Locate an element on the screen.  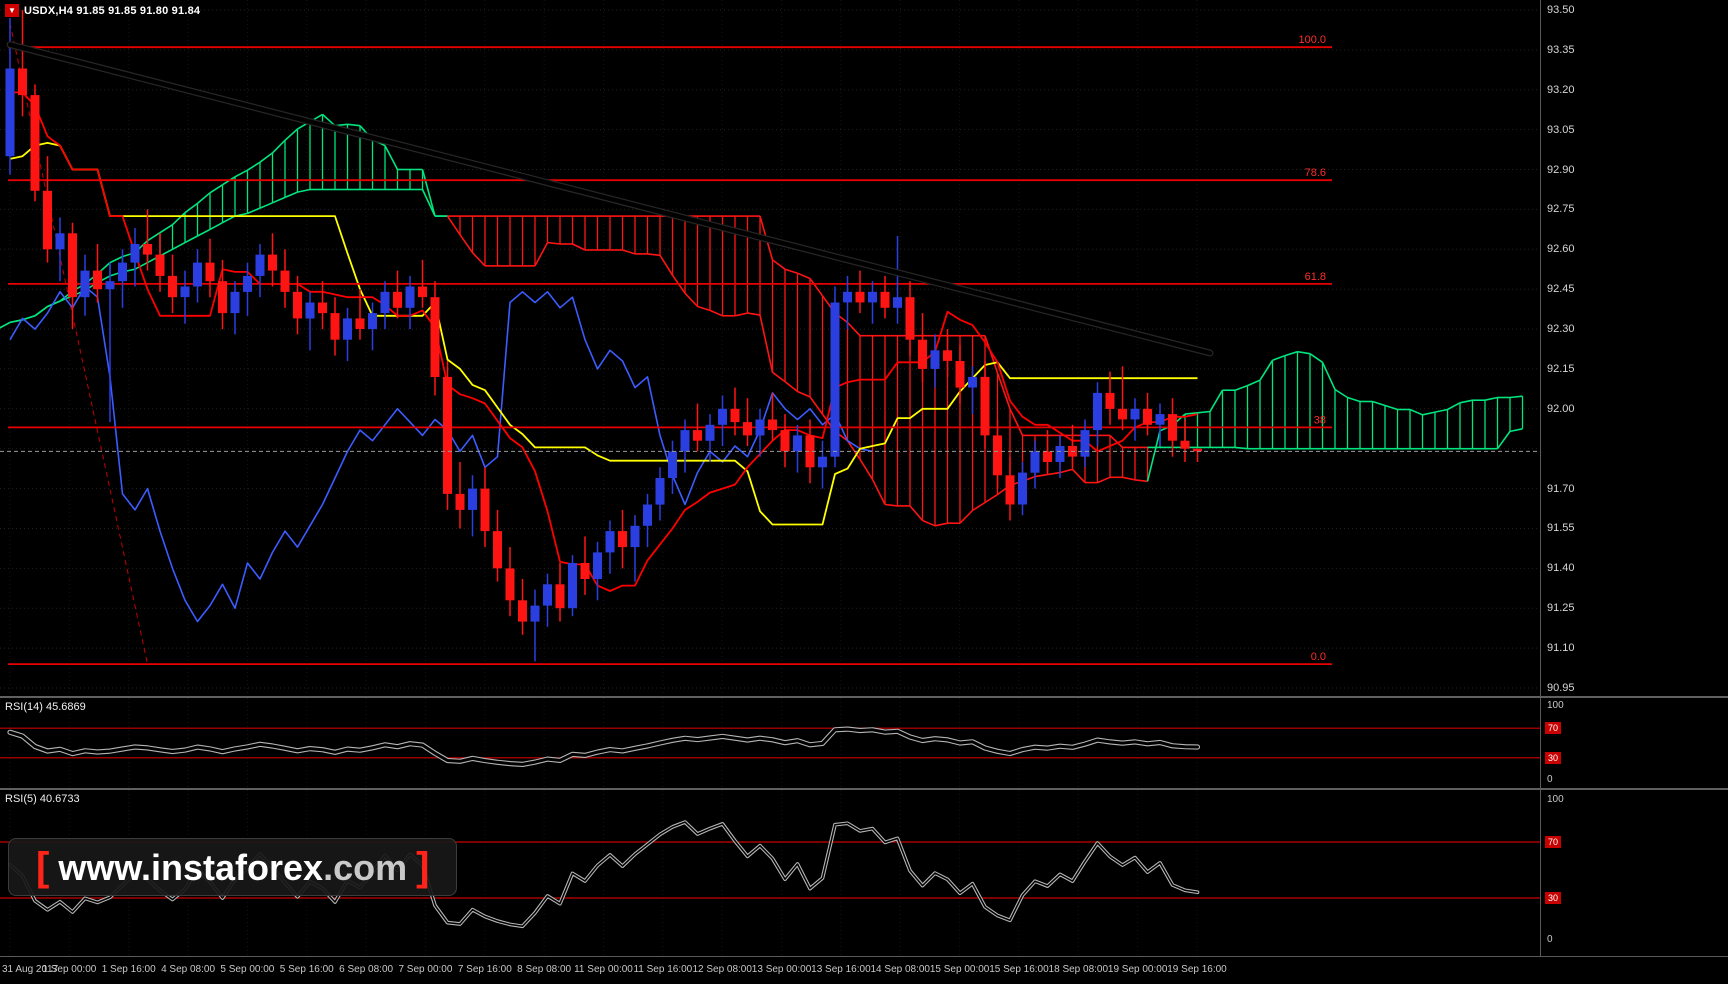
time-label: 19 Sep 16:00 is located at coordinates (1197, 969).